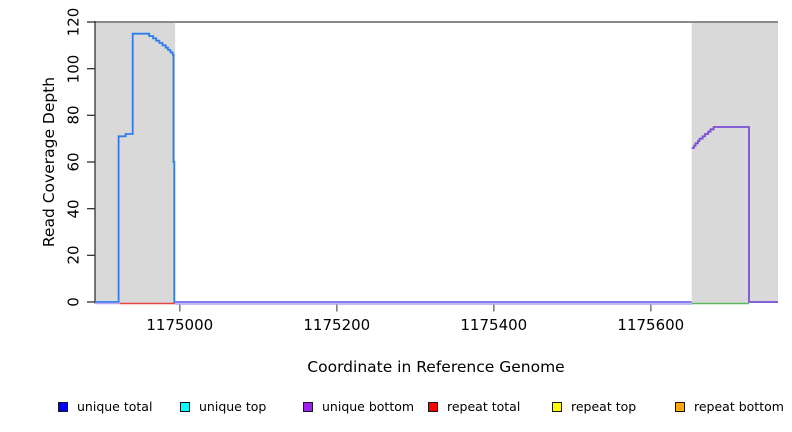 Image resolution: width=792 pixels, height=432 pixels. Describe the element at coordinates (135, 167) in the screenshot. I see `series-unique-total-left-block` at that location.